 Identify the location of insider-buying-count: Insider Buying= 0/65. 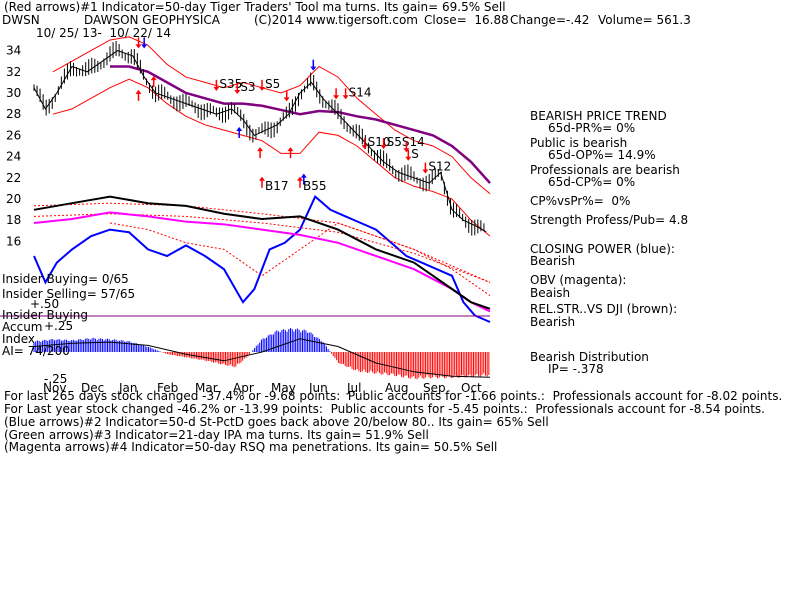
(65, 279).